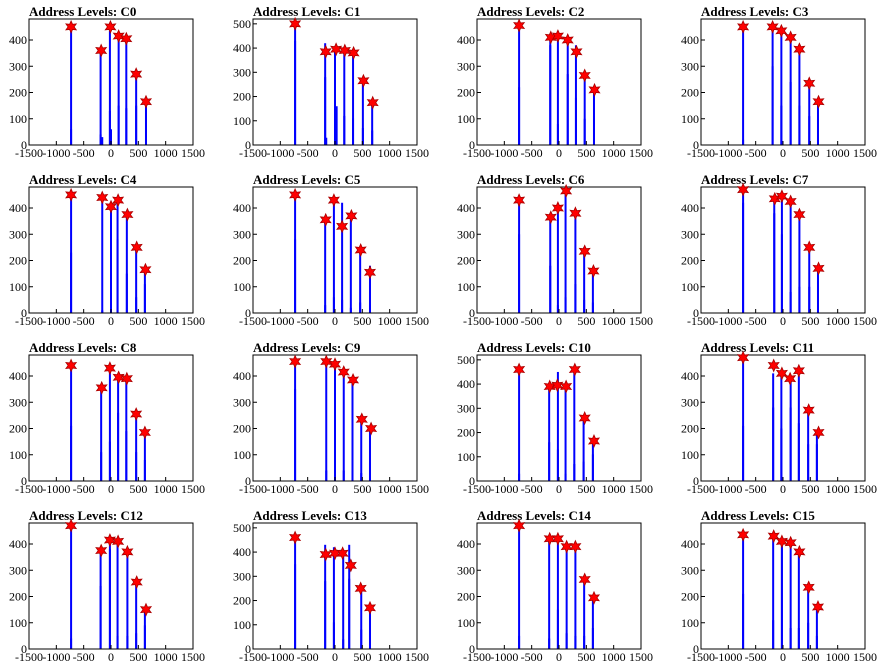 This screenshot has width=896, height=672. I want to click on plot-frame, so click(783, 82).